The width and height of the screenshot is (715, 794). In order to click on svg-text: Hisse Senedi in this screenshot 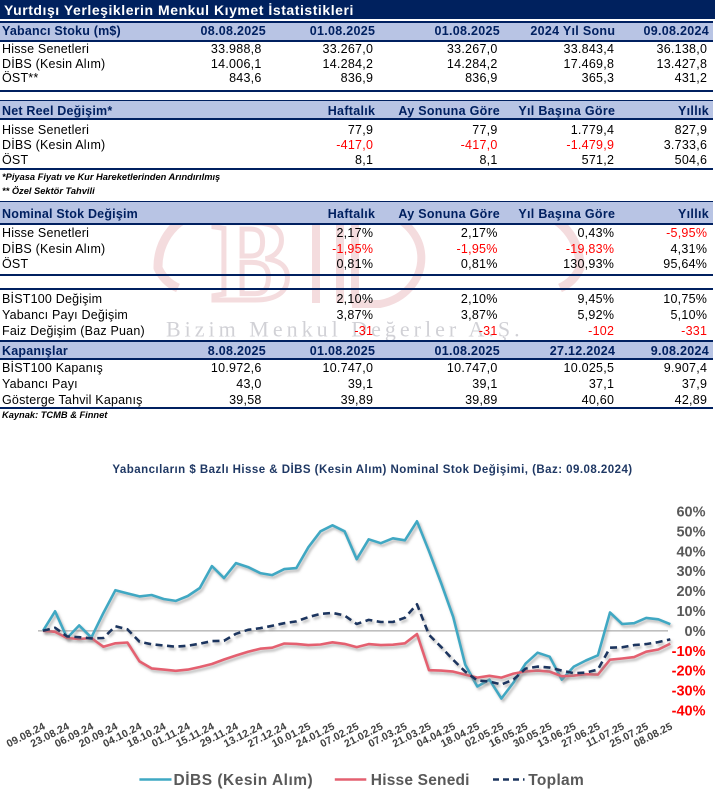, I will do `click(420, 780)`.